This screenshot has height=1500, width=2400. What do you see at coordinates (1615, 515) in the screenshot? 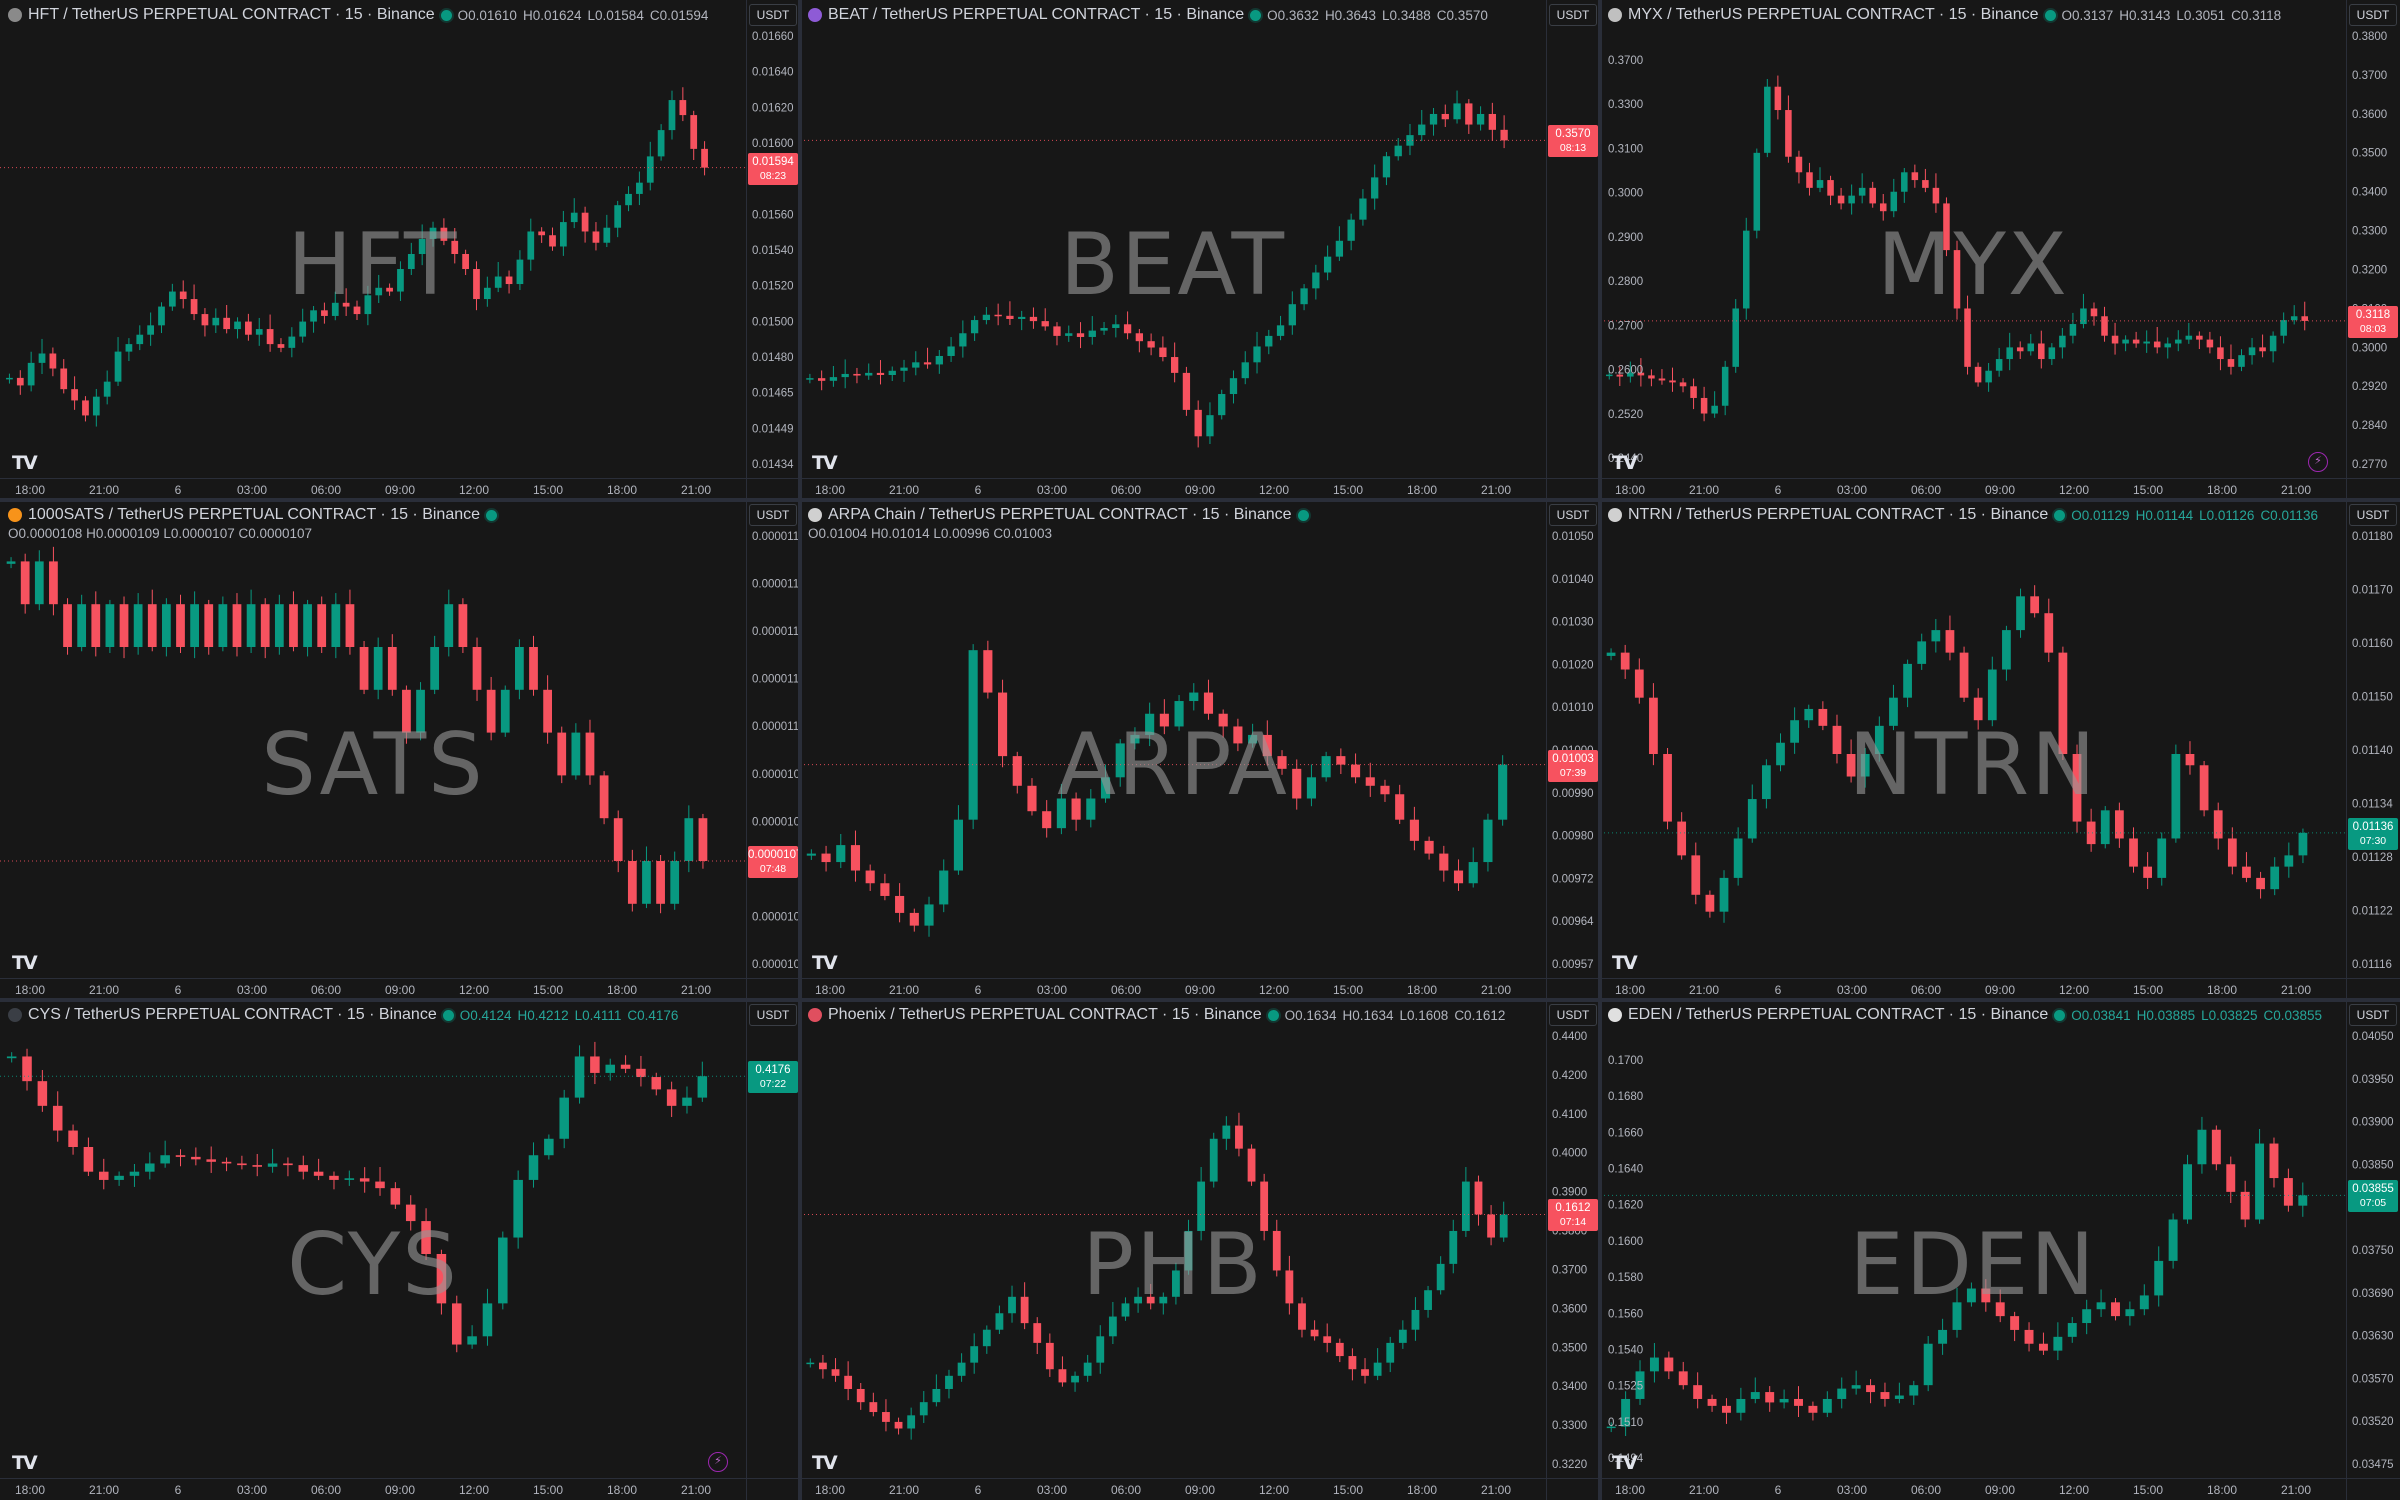
I see `ntrn-coin-icon` at bounding box center [1615, 515].